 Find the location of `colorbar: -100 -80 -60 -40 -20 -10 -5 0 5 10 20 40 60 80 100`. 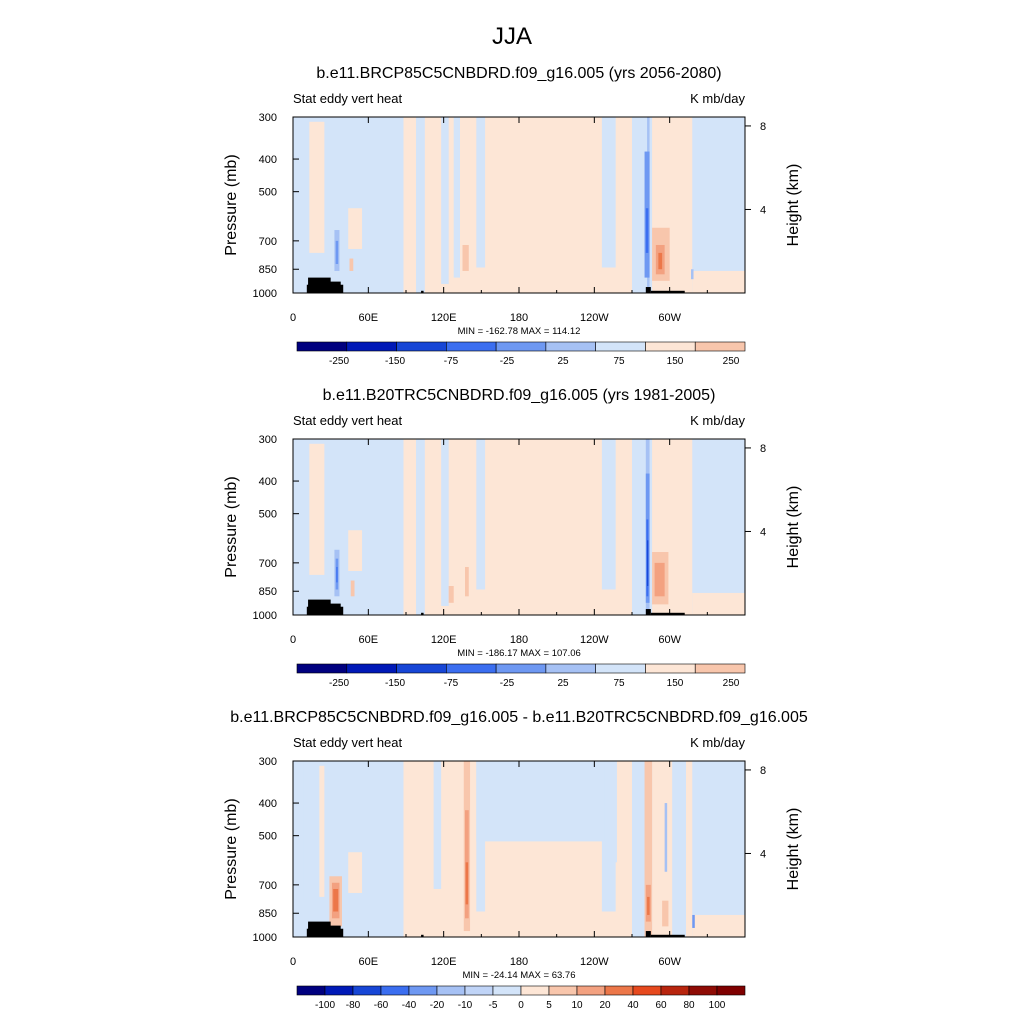

colorbar: -100 -80 -60 -40 -20 -10 -5 0 5 10 20 40 60 80 100 is located at coordinates (521, 998).